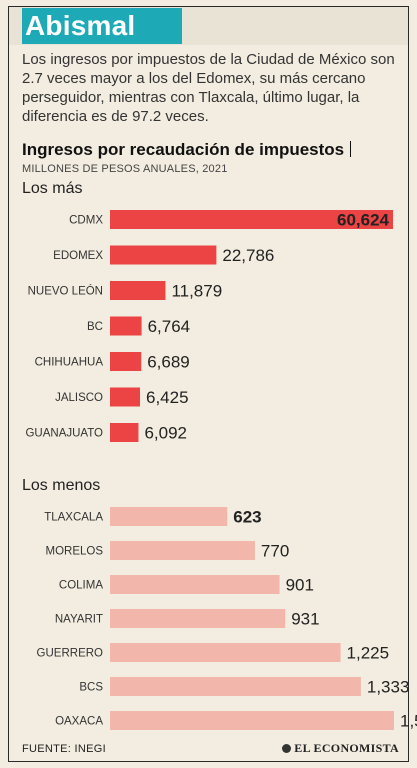  What do you see at coordinates (351, 149) in the screenshot?
I see `title-divider` at bounding box center [351, 149].